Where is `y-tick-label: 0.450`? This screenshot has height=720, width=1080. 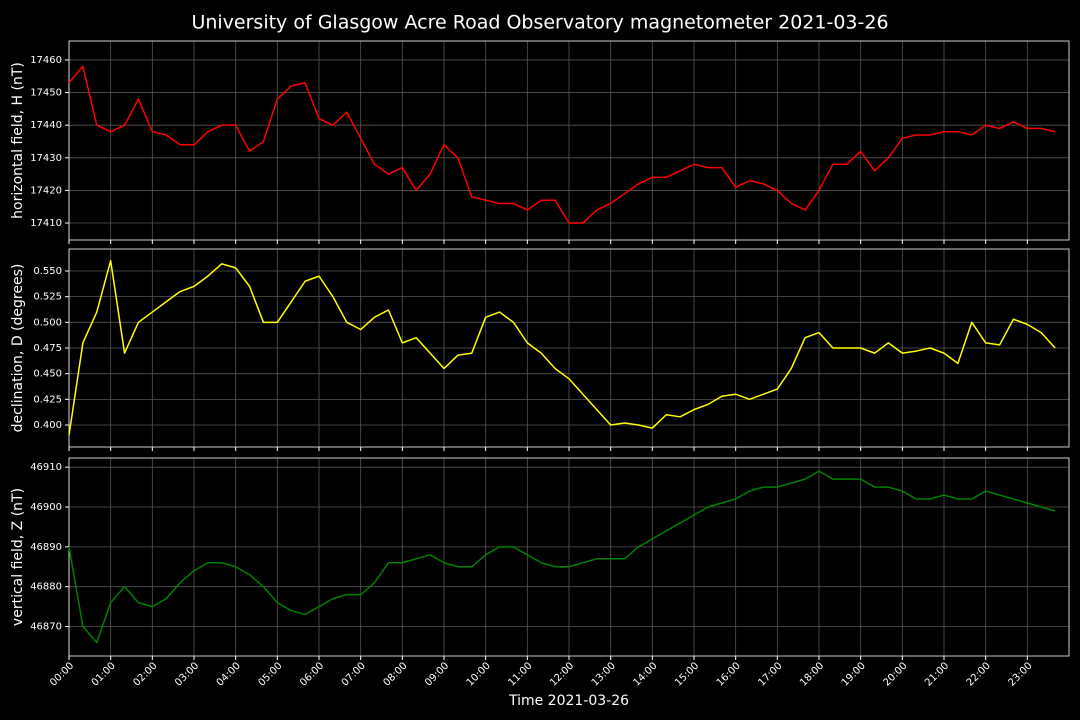 y-tick-label: 0.450 is located at coordinates (47, 374).